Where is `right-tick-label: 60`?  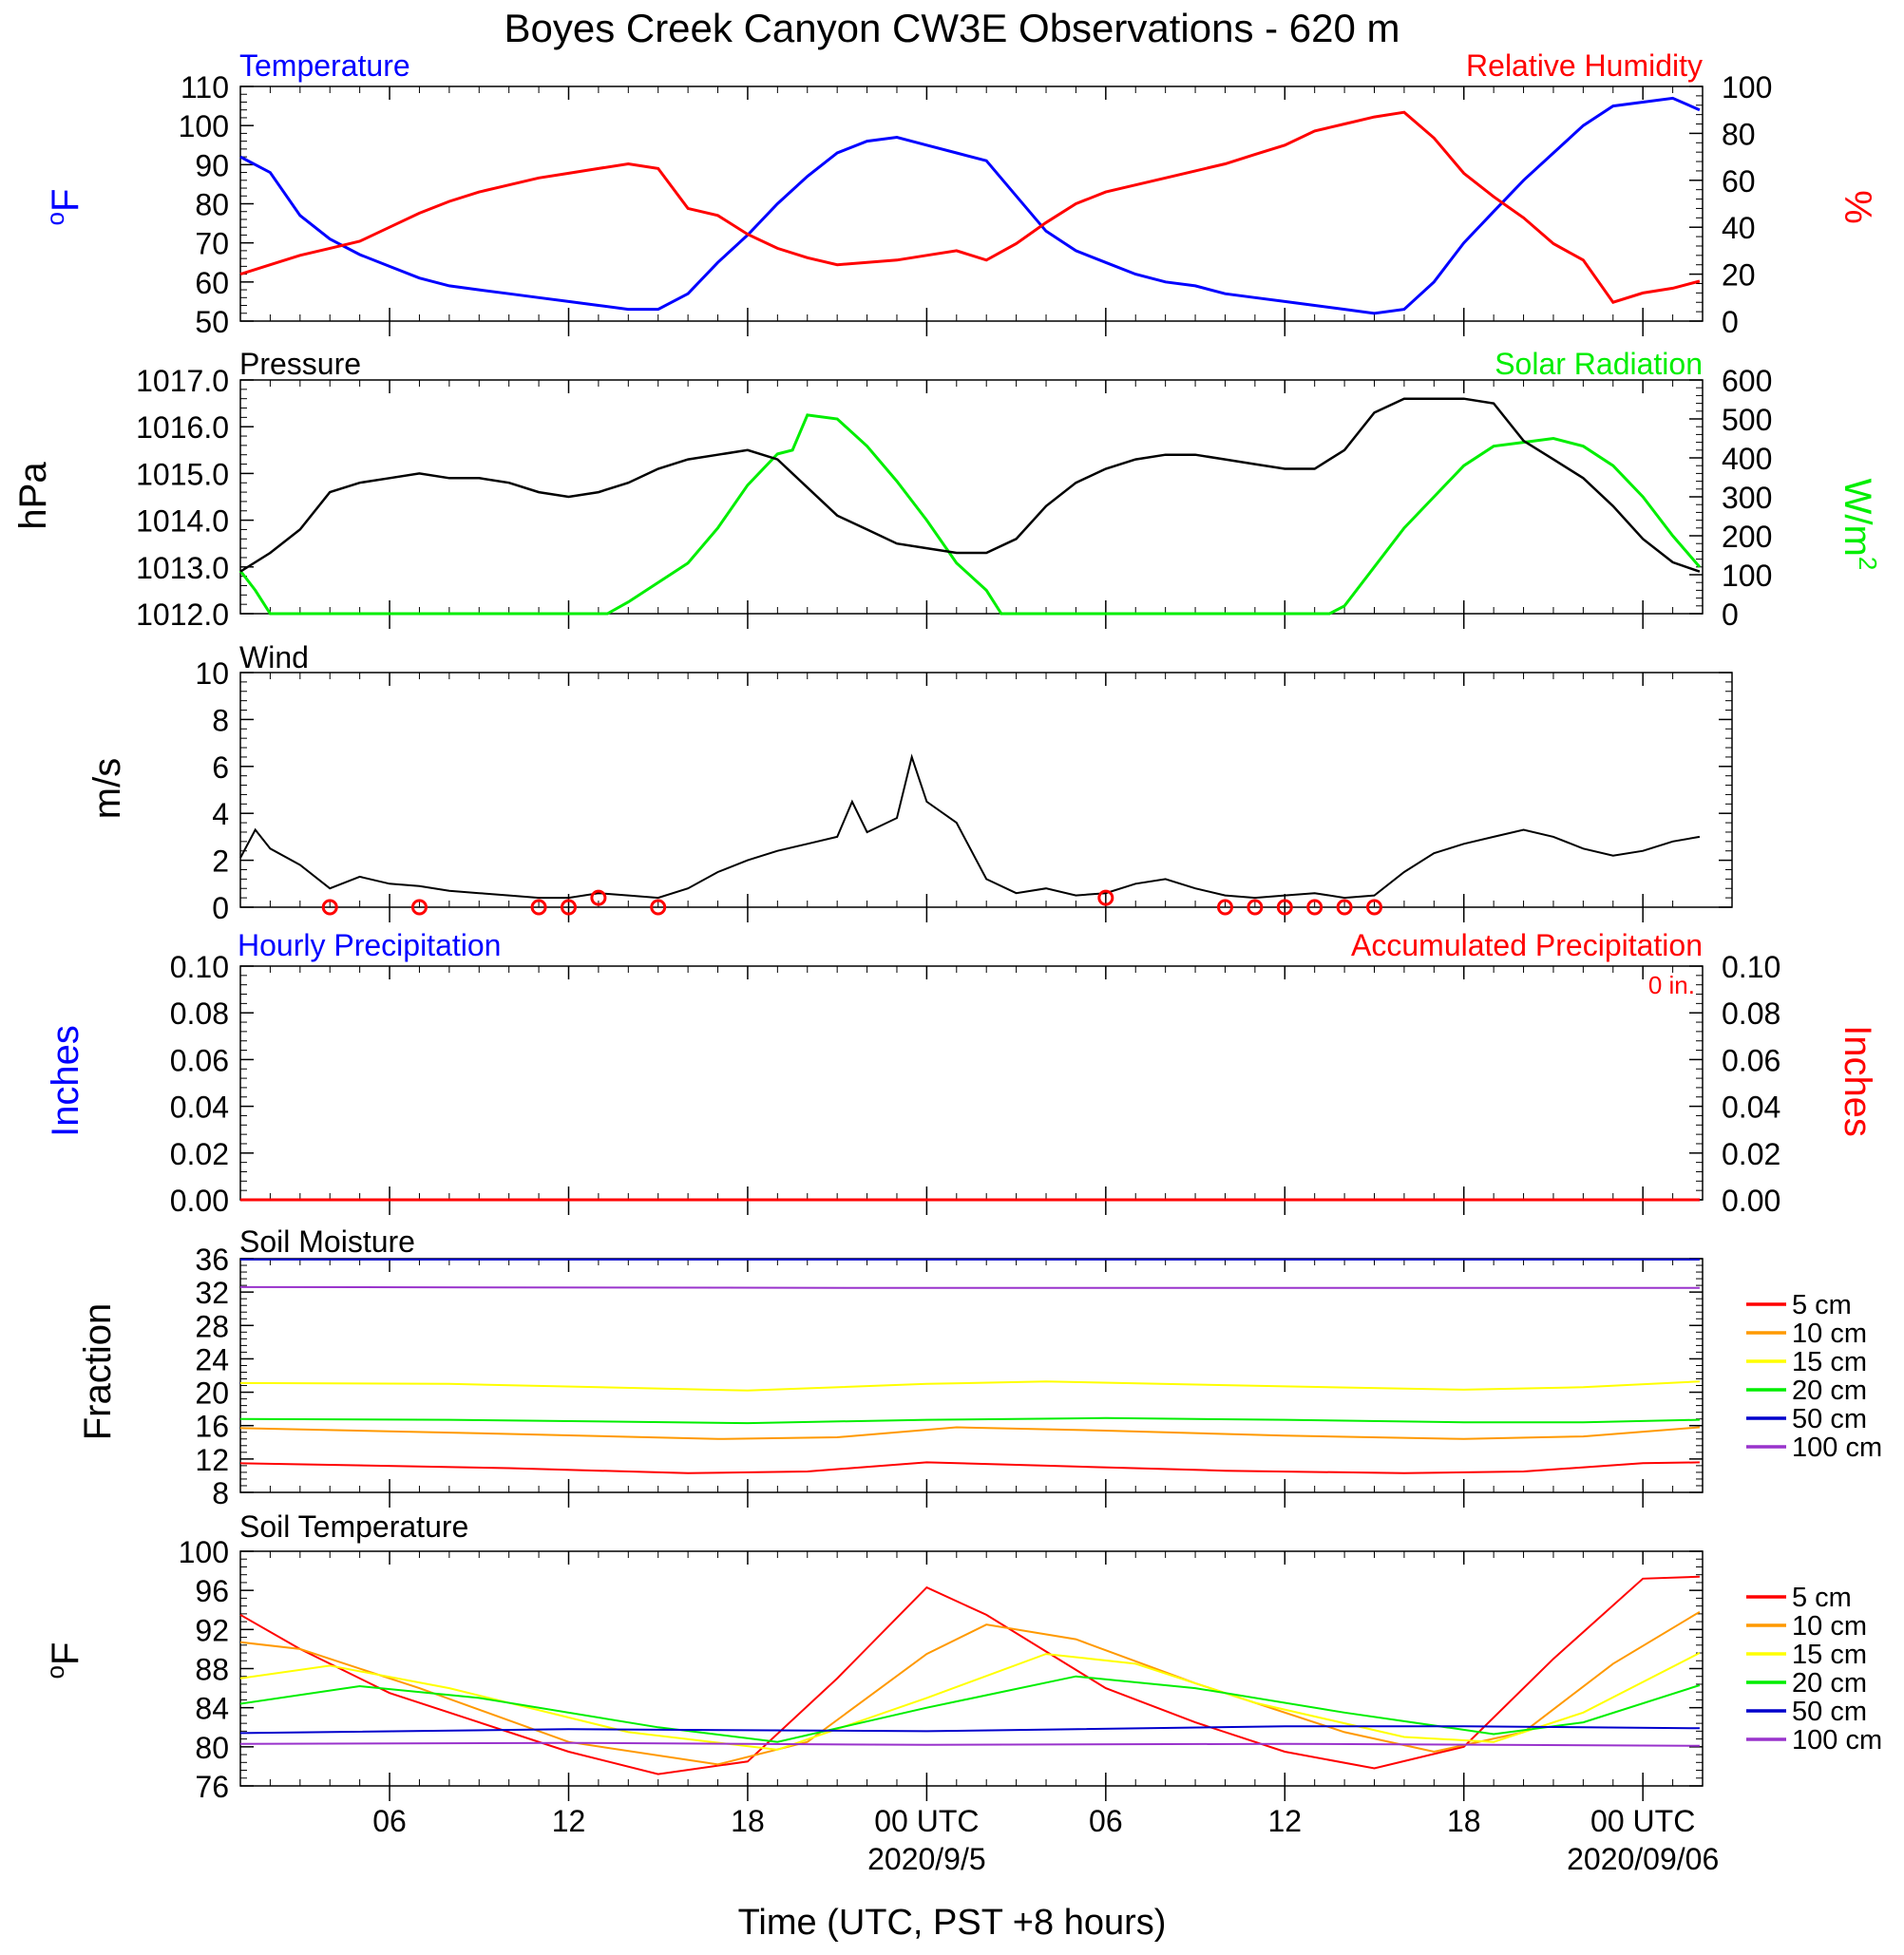
right-tick-label: 60 is located at coordinates (1739, 181).